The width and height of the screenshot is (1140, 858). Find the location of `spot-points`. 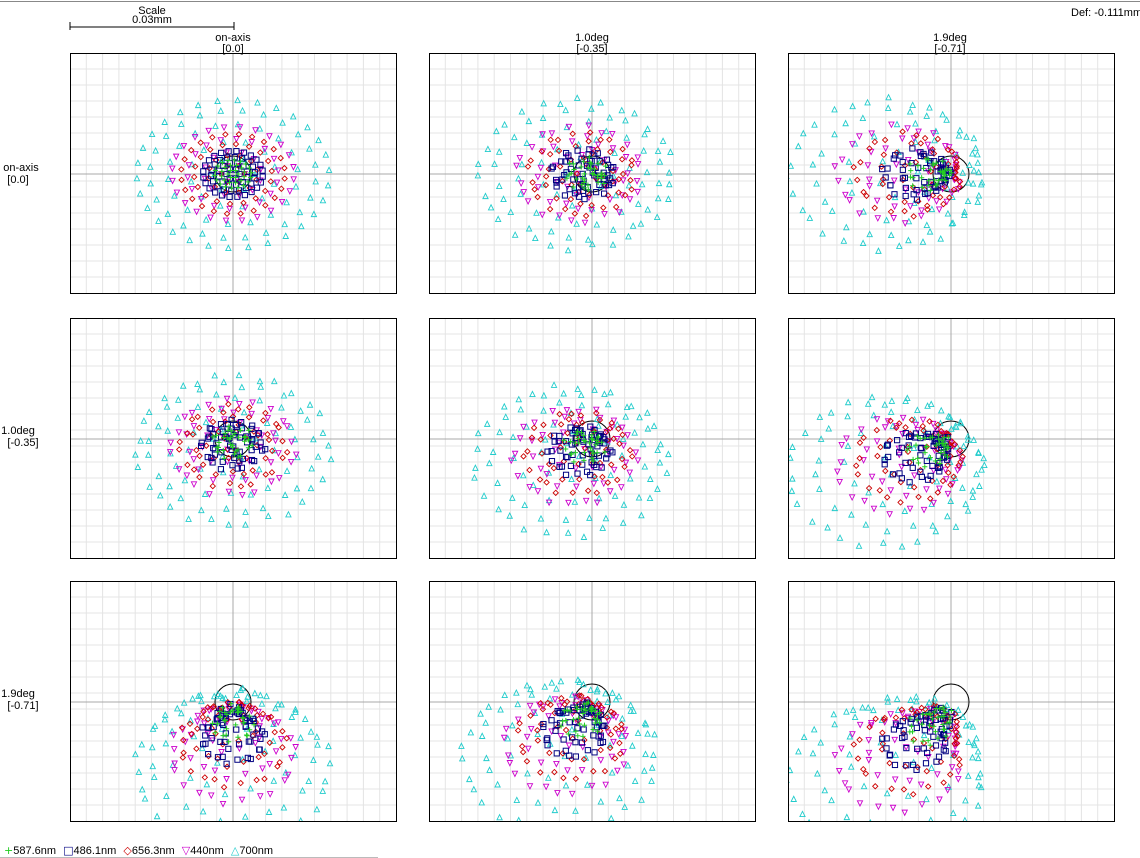

spot-points is located at coordinates (233, 449).